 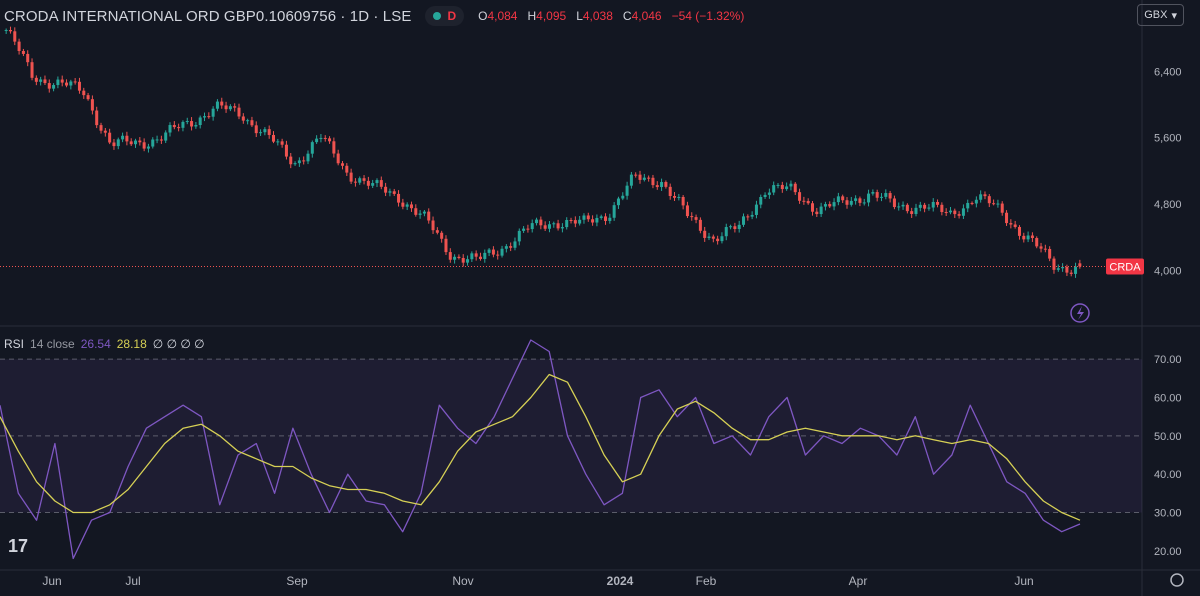 I want to click on chevron-down-icon: ▾, so click(x=1174, y=15).